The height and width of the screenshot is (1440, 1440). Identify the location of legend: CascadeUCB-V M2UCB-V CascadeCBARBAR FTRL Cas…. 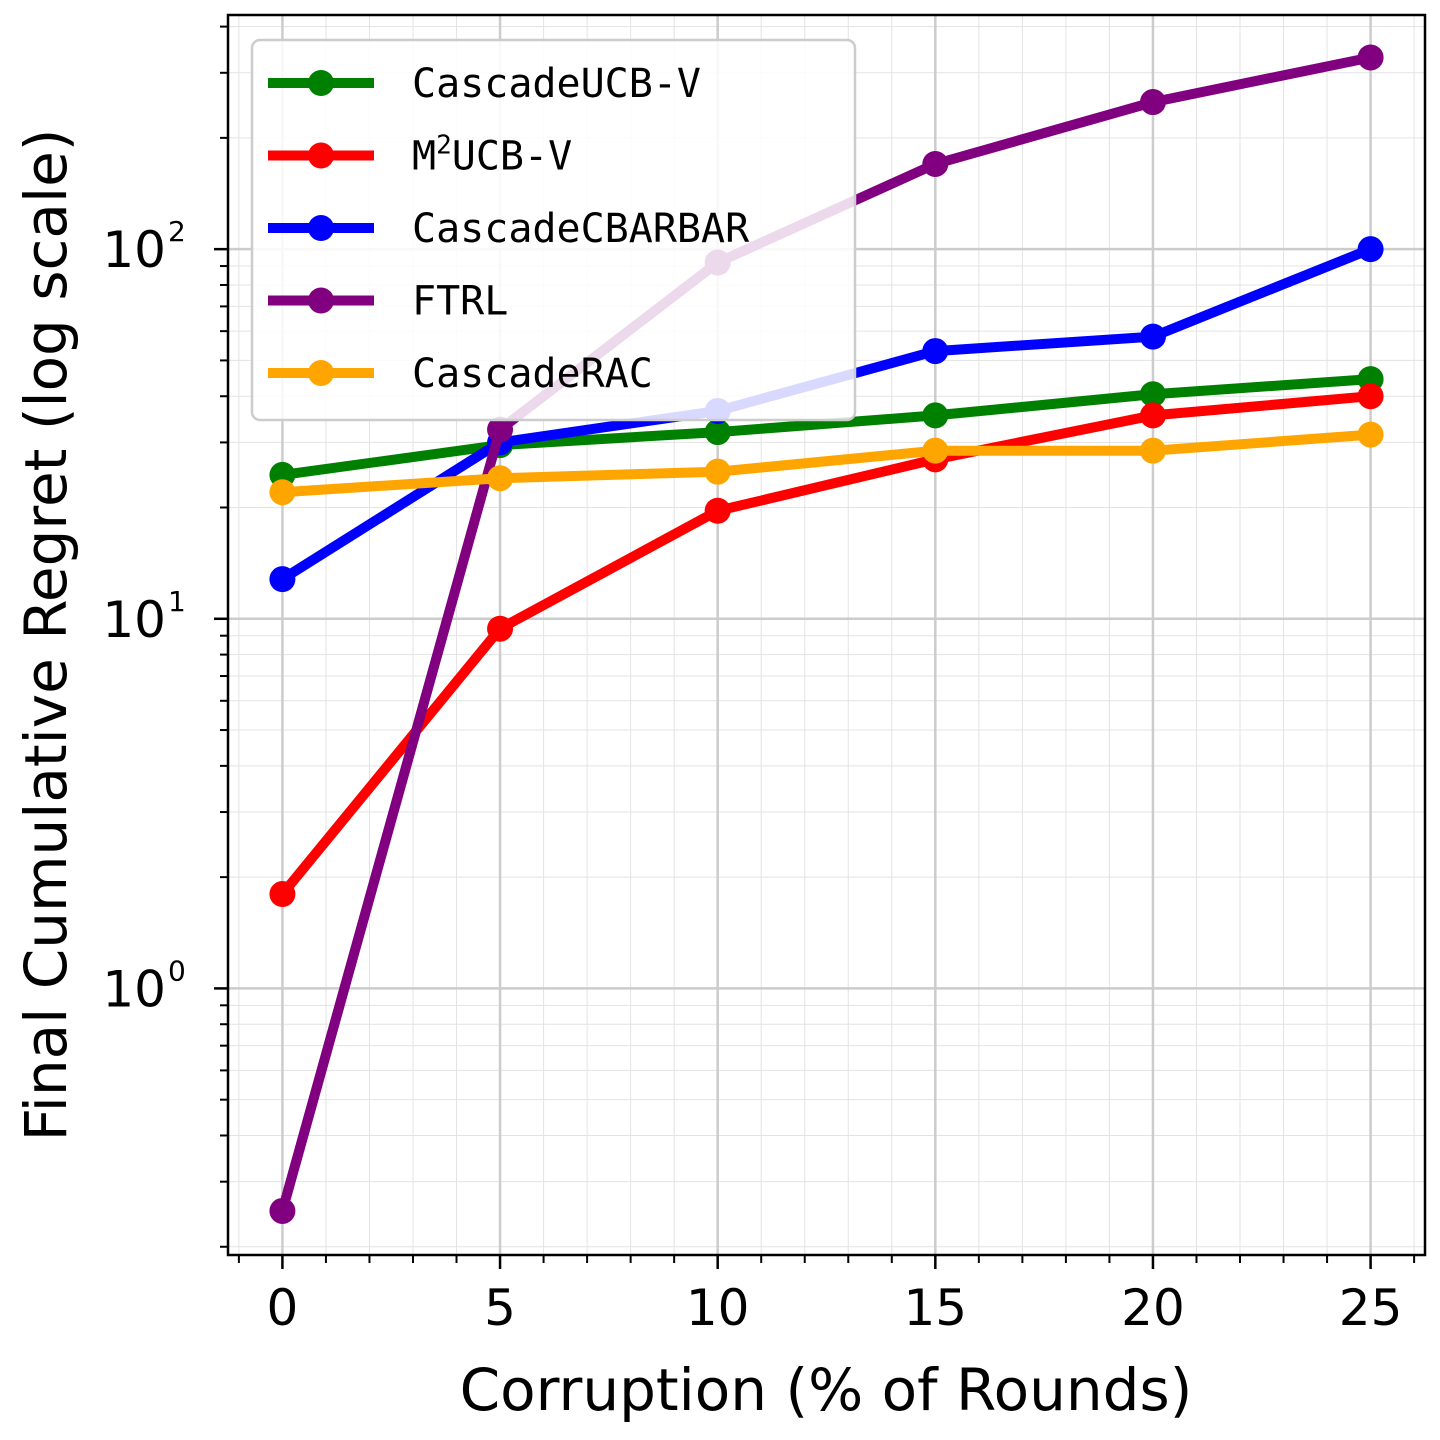
(553, 230).